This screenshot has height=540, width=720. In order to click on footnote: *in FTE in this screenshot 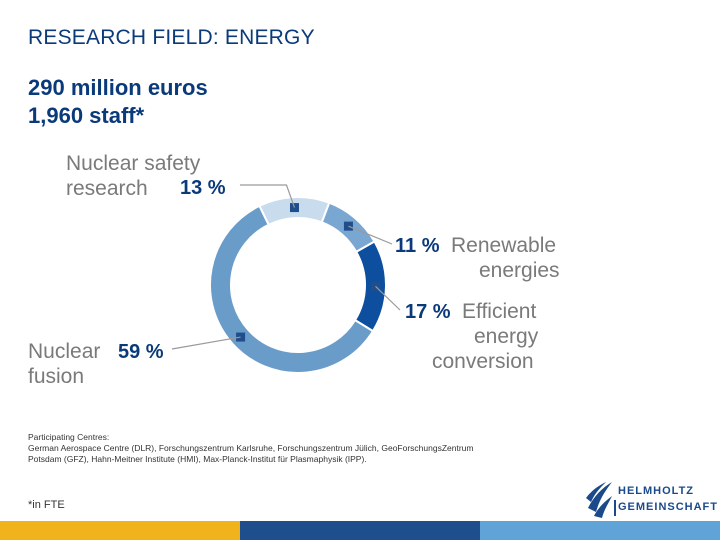, I will do `click(46, 505)`.